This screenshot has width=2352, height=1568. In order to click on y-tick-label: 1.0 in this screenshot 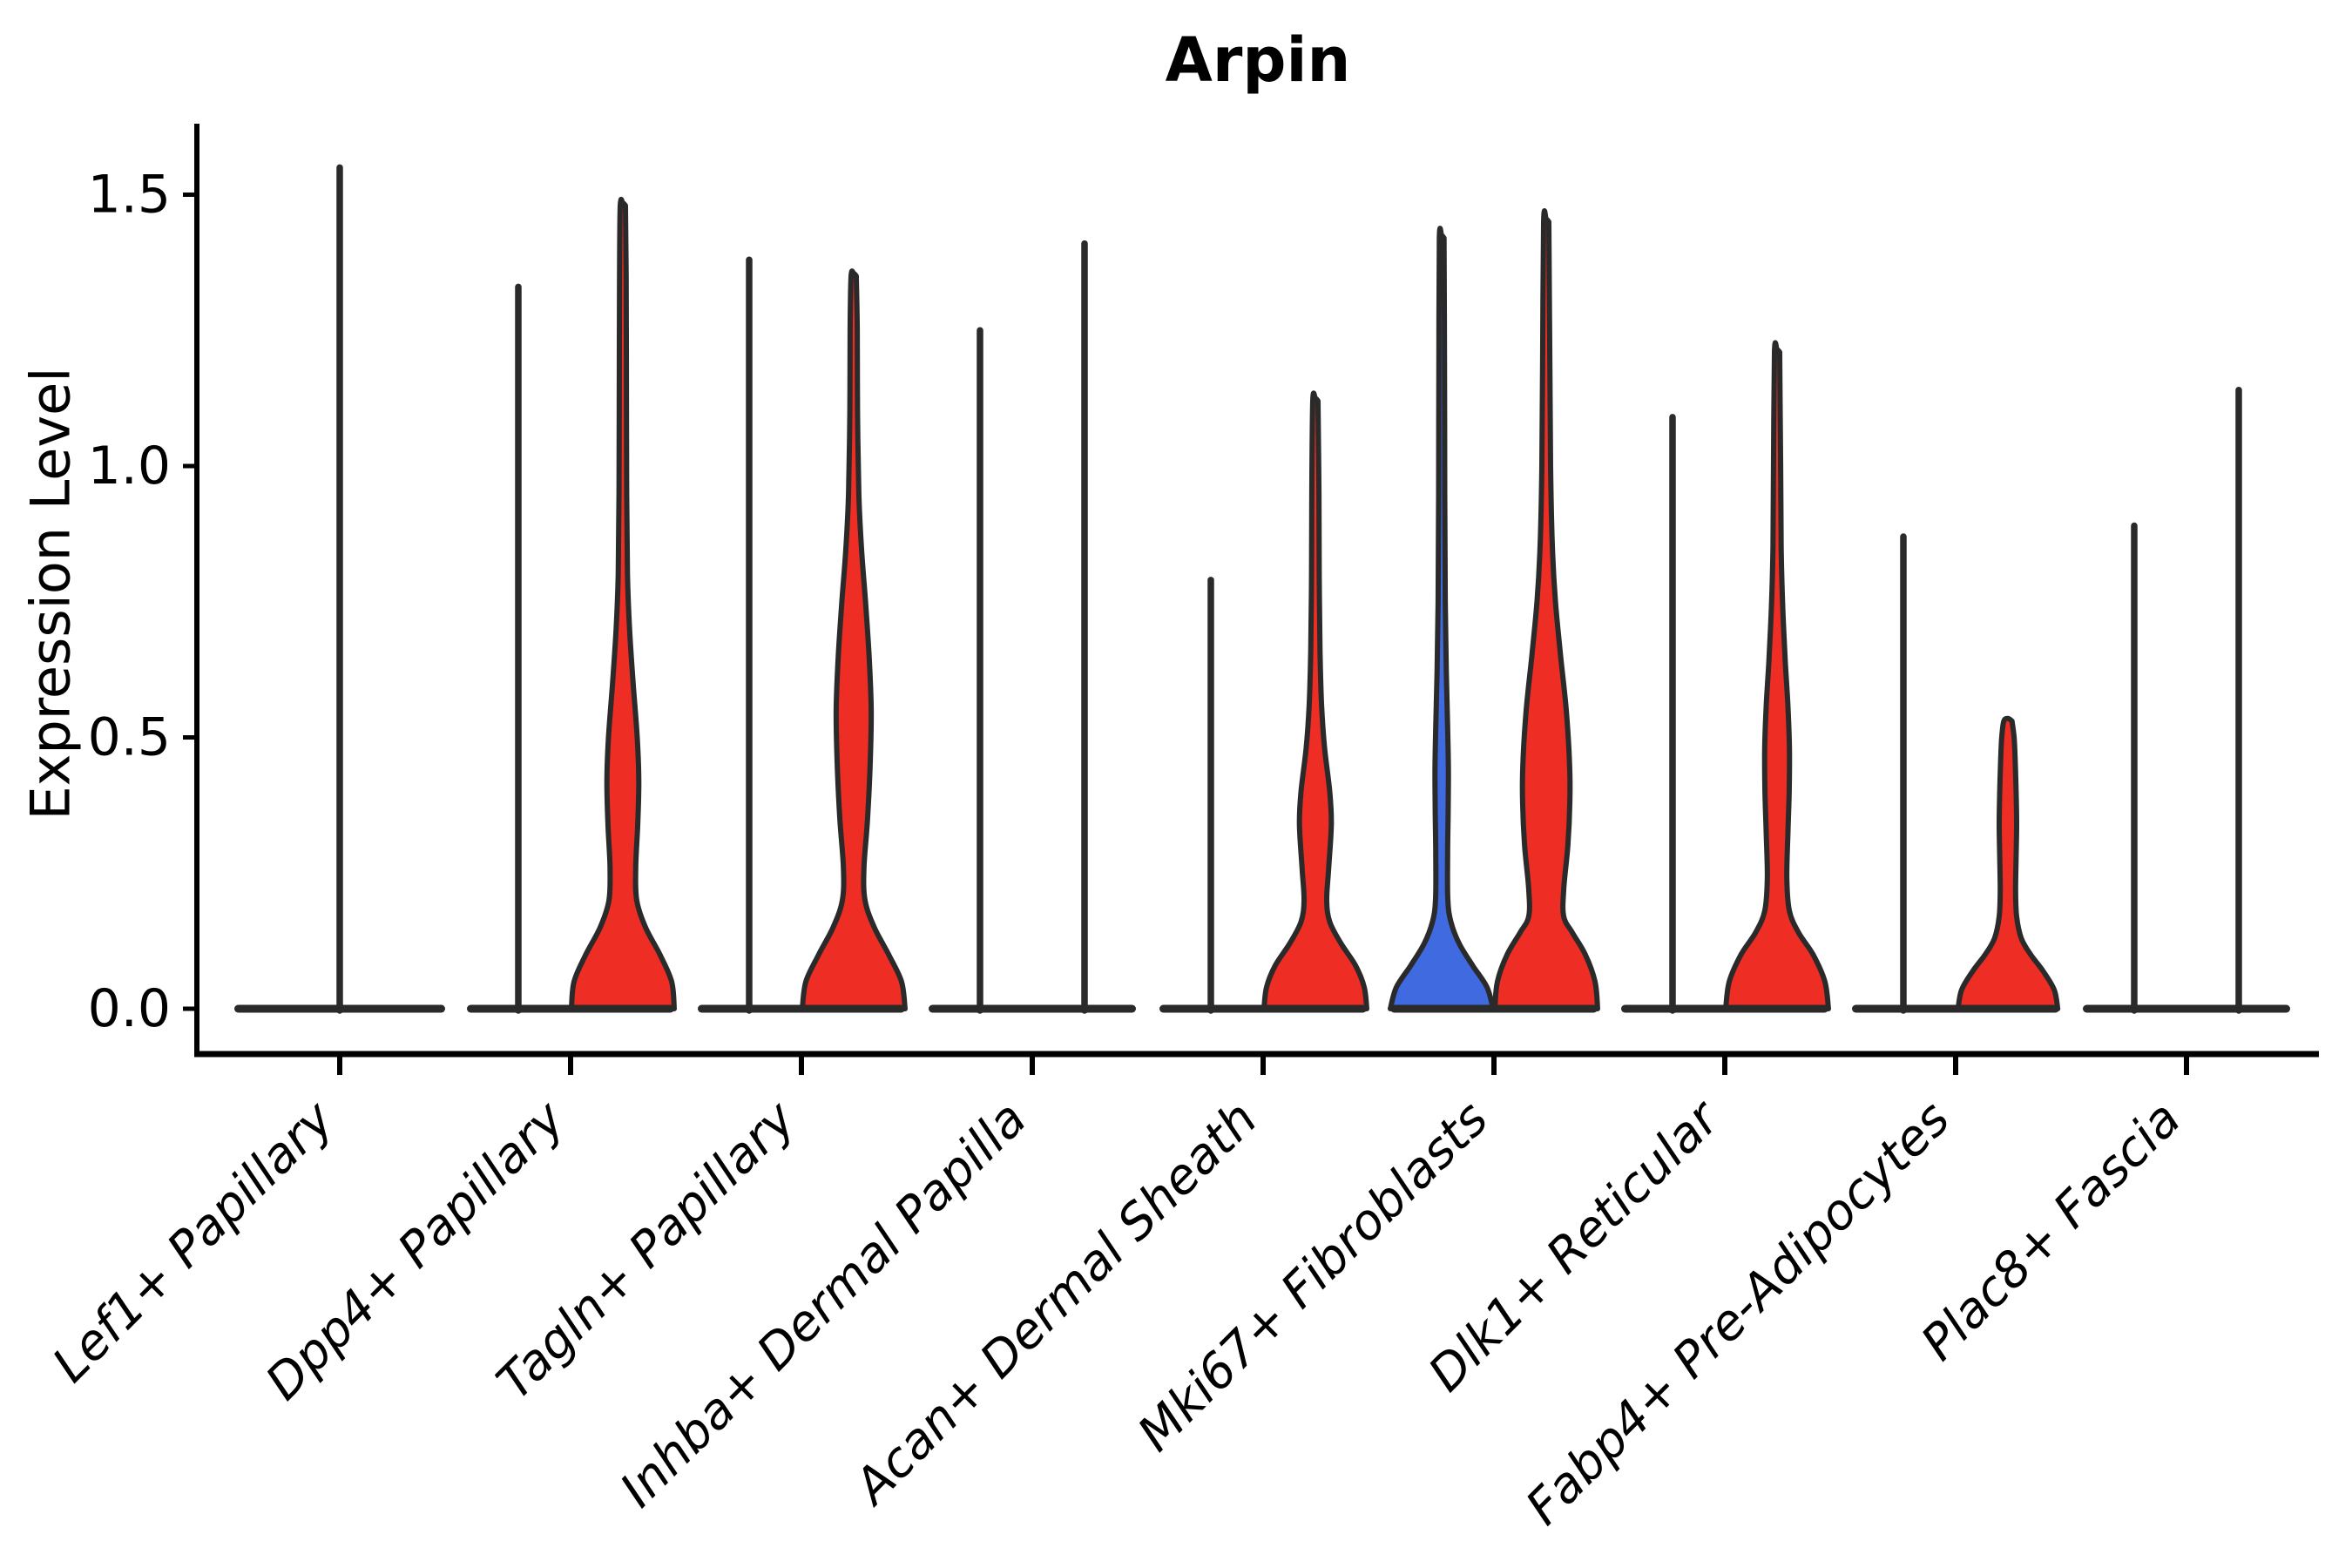, I will do `click(129, 466)`.